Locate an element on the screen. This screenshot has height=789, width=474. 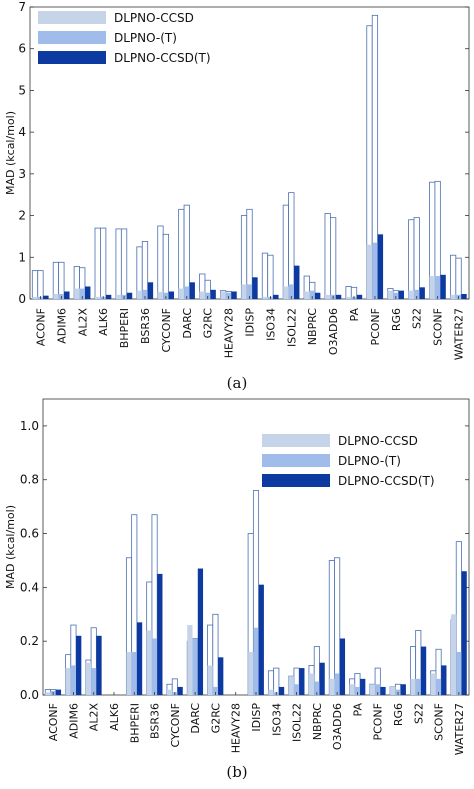
y-tick-label: 0 is located at coordinates (22, 299).